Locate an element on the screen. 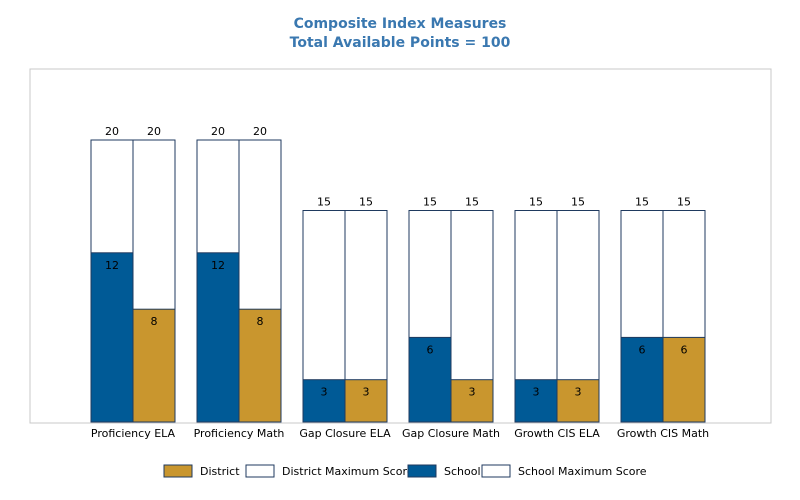  category-label: Proficiency Math is located at coordinates (239, 433).